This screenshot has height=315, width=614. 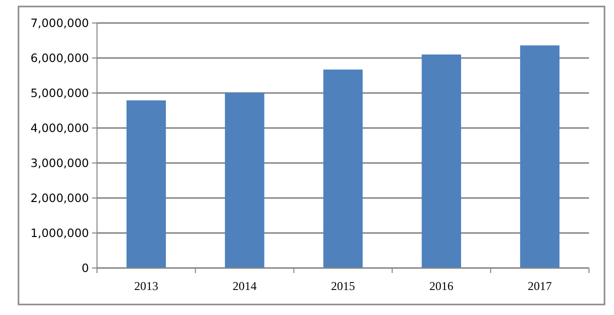 I want to click on x-tick-label: 2017, so click(x=540, y=286).